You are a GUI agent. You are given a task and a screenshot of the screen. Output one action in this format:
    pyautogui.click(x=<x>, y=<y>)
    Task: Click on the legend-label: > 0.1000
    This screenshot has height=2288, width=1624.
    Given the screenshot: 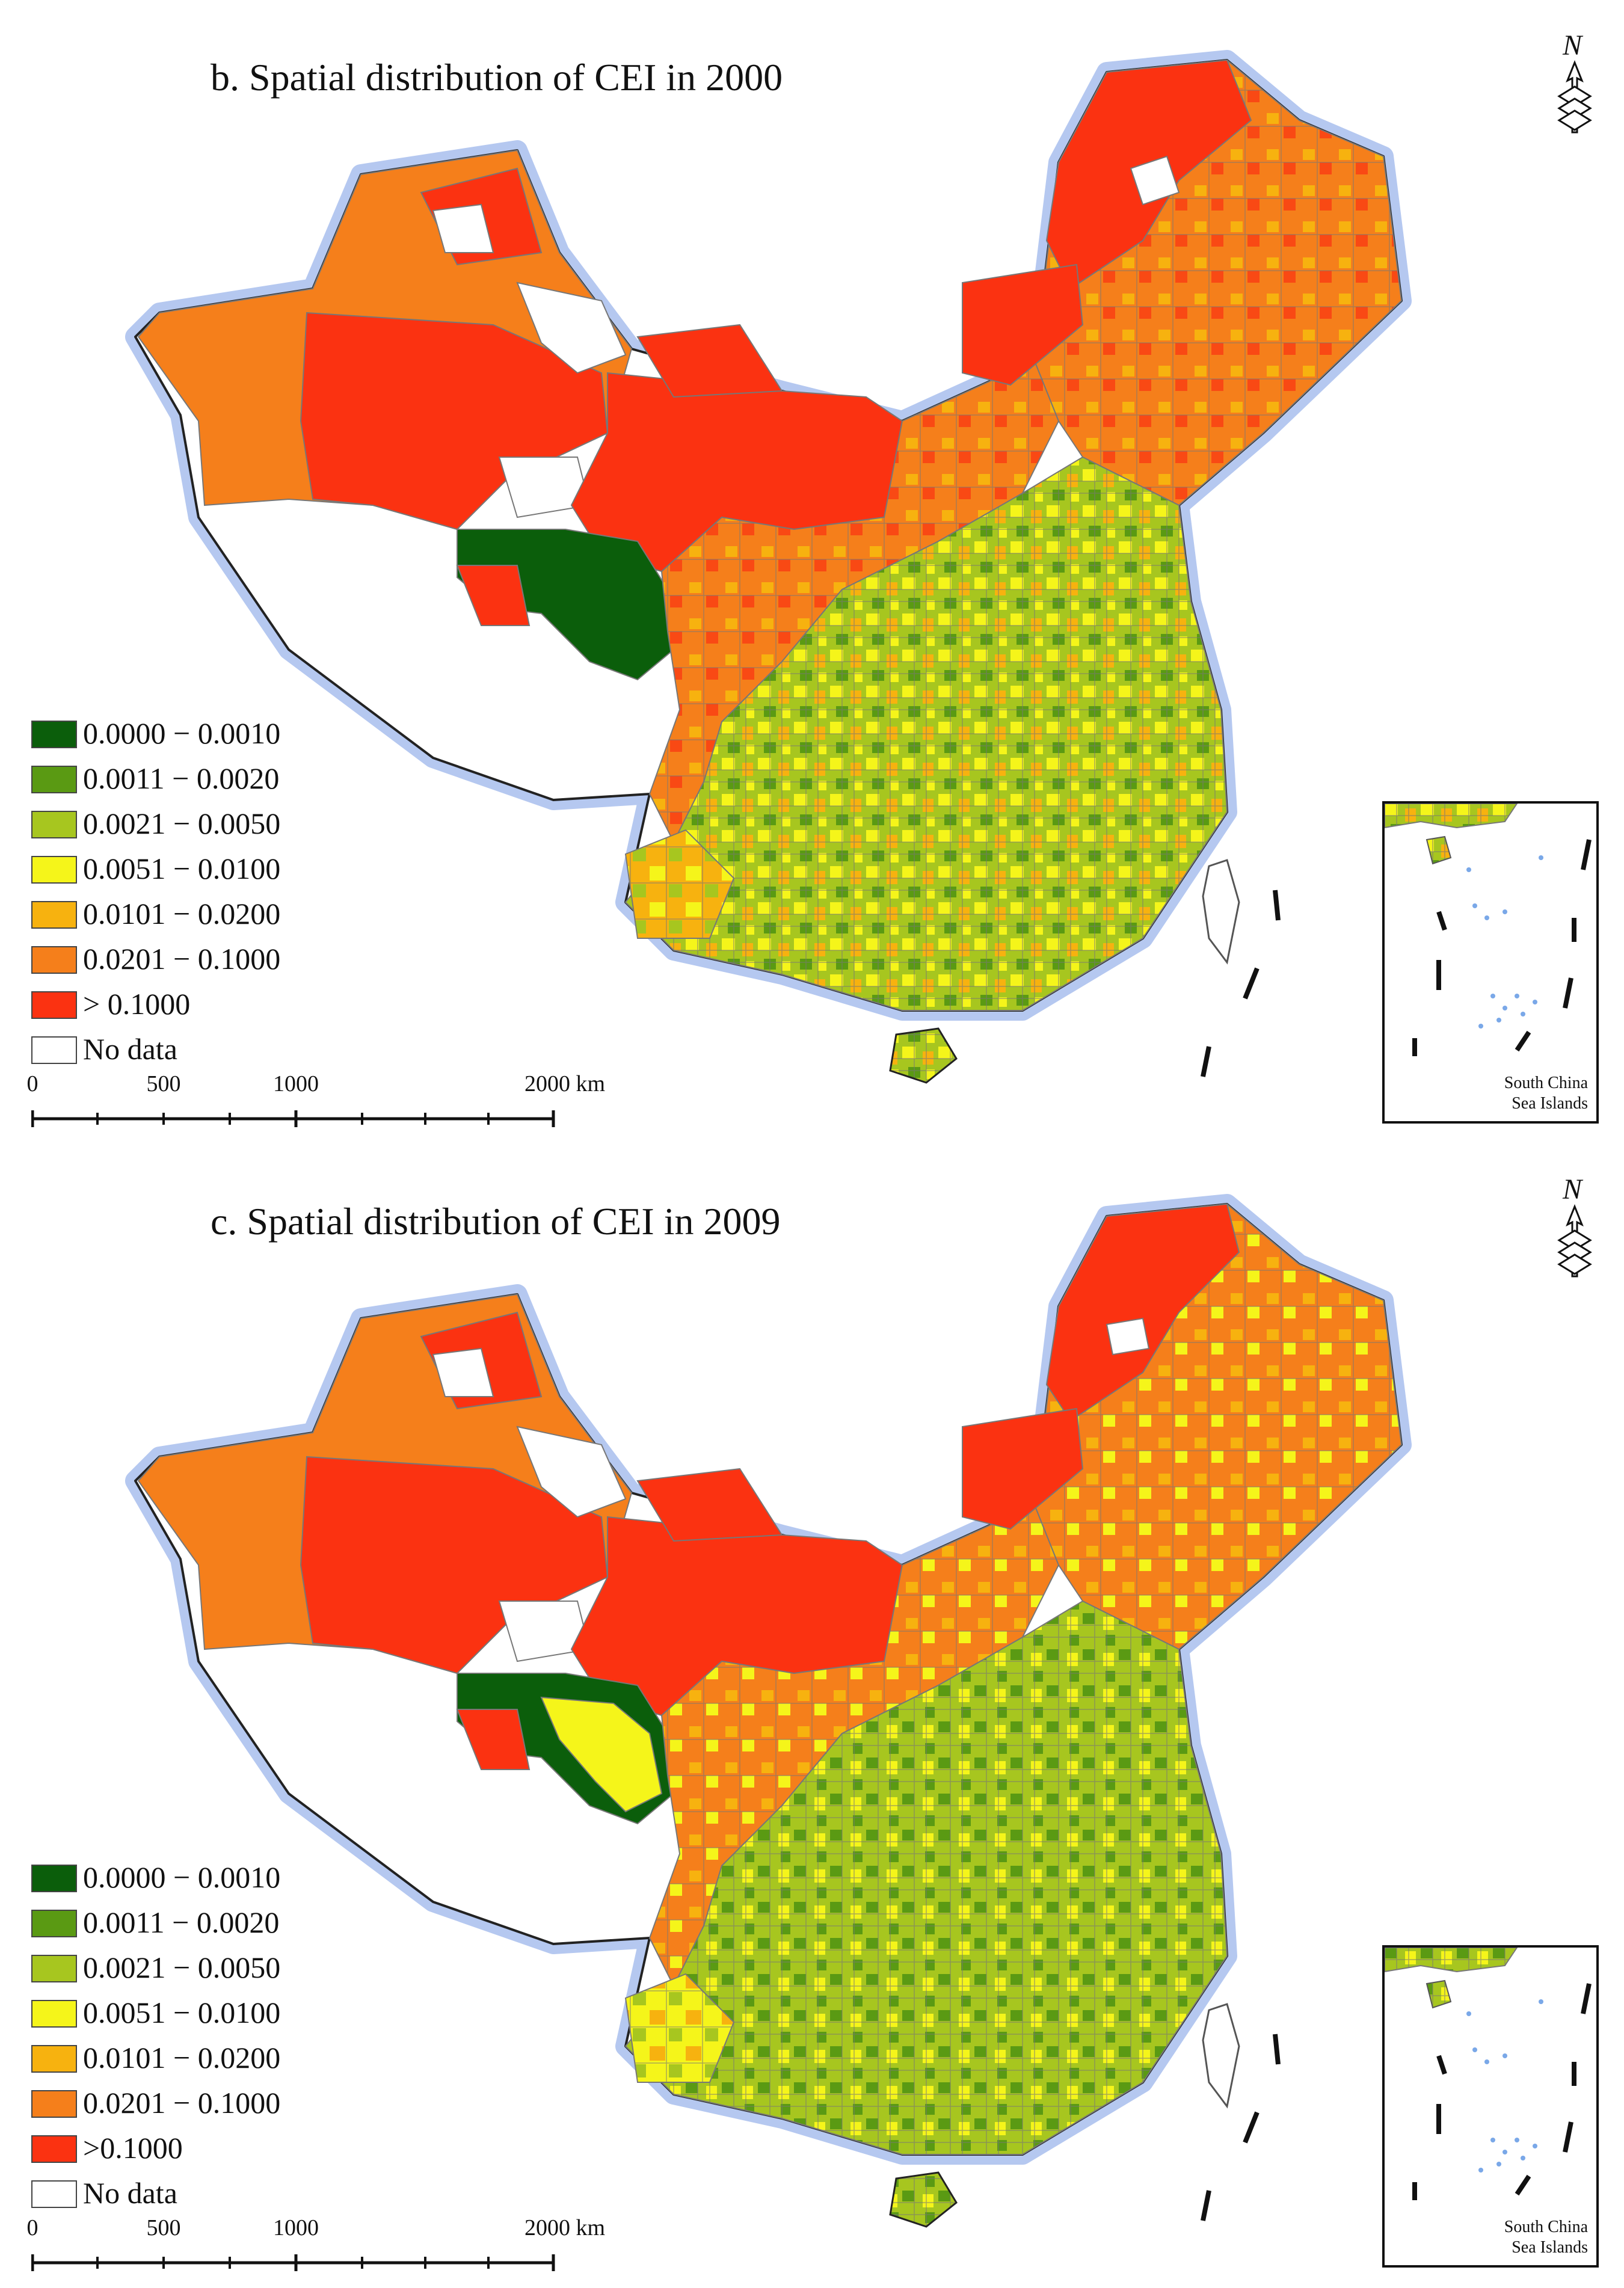 What is the action you would take?
    pyautogui.click(x=137, y=1004)
    